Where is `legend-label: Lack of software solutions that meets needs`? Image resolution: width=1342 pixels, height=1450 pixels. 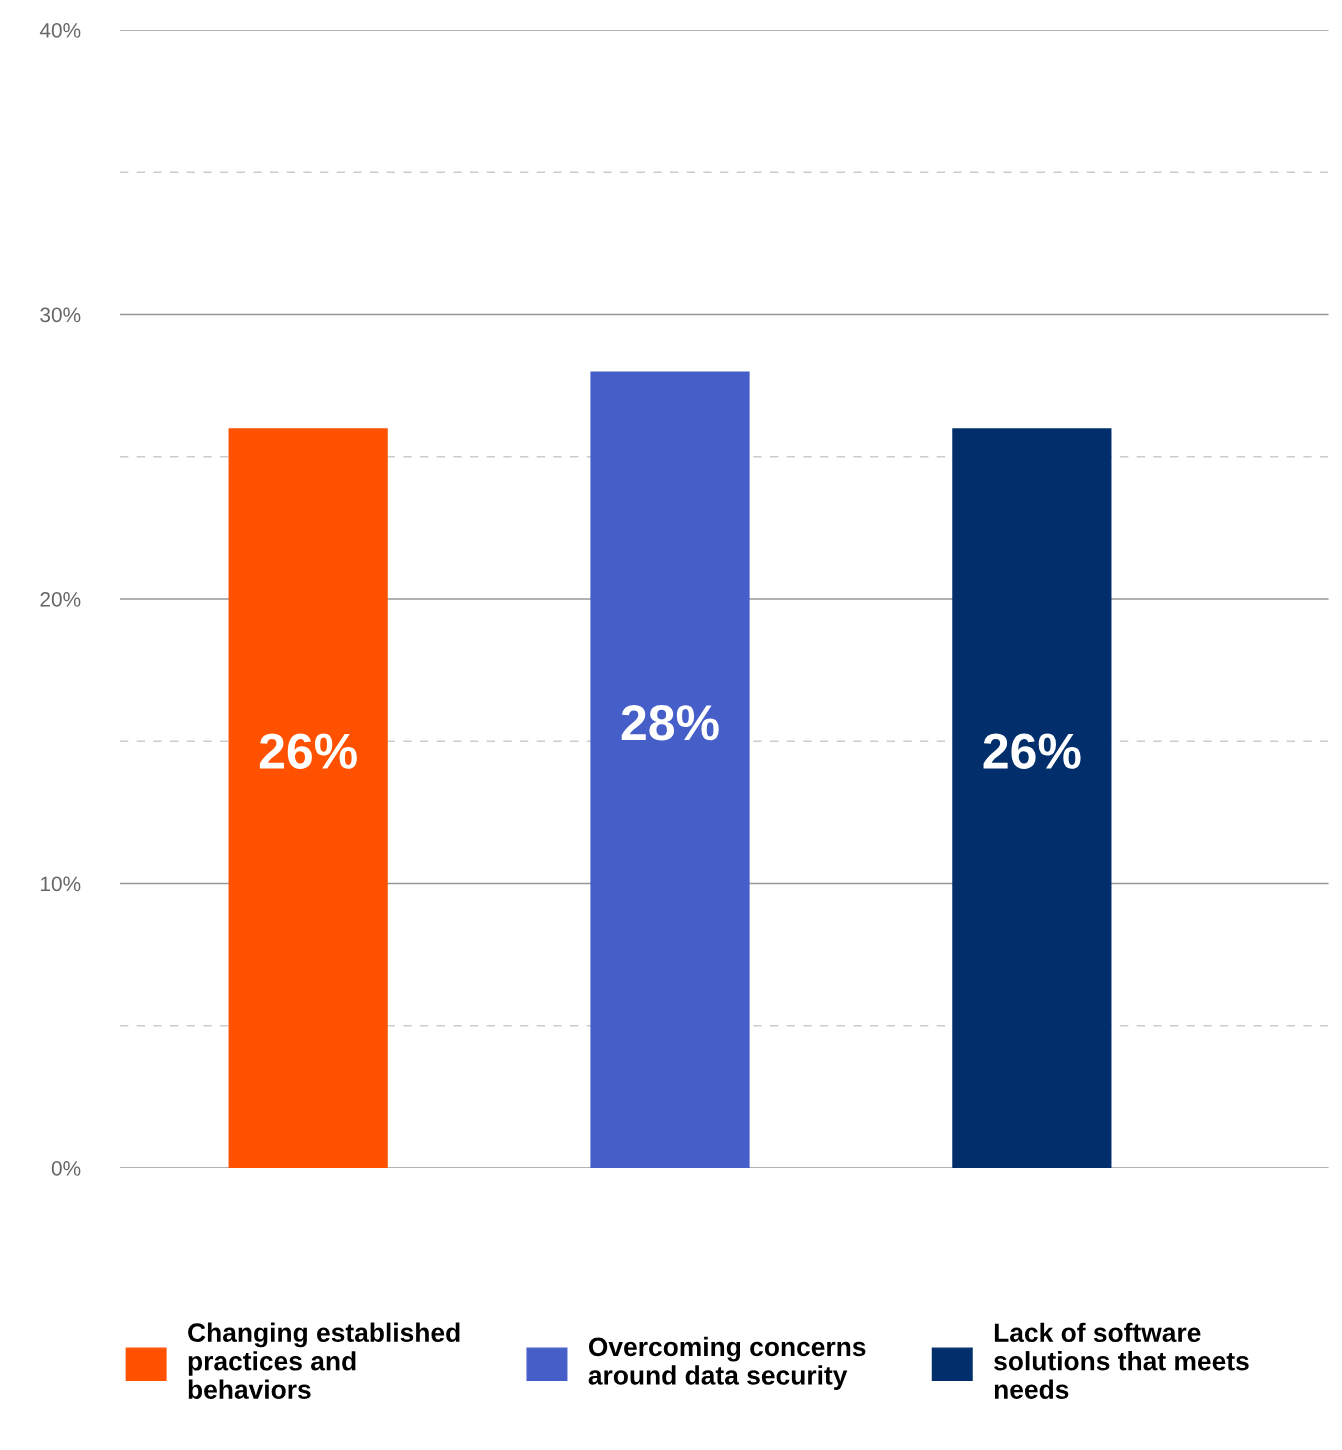 legend-label: Lack of software solutions that meets needs is located at coordinates (1121, 1360).